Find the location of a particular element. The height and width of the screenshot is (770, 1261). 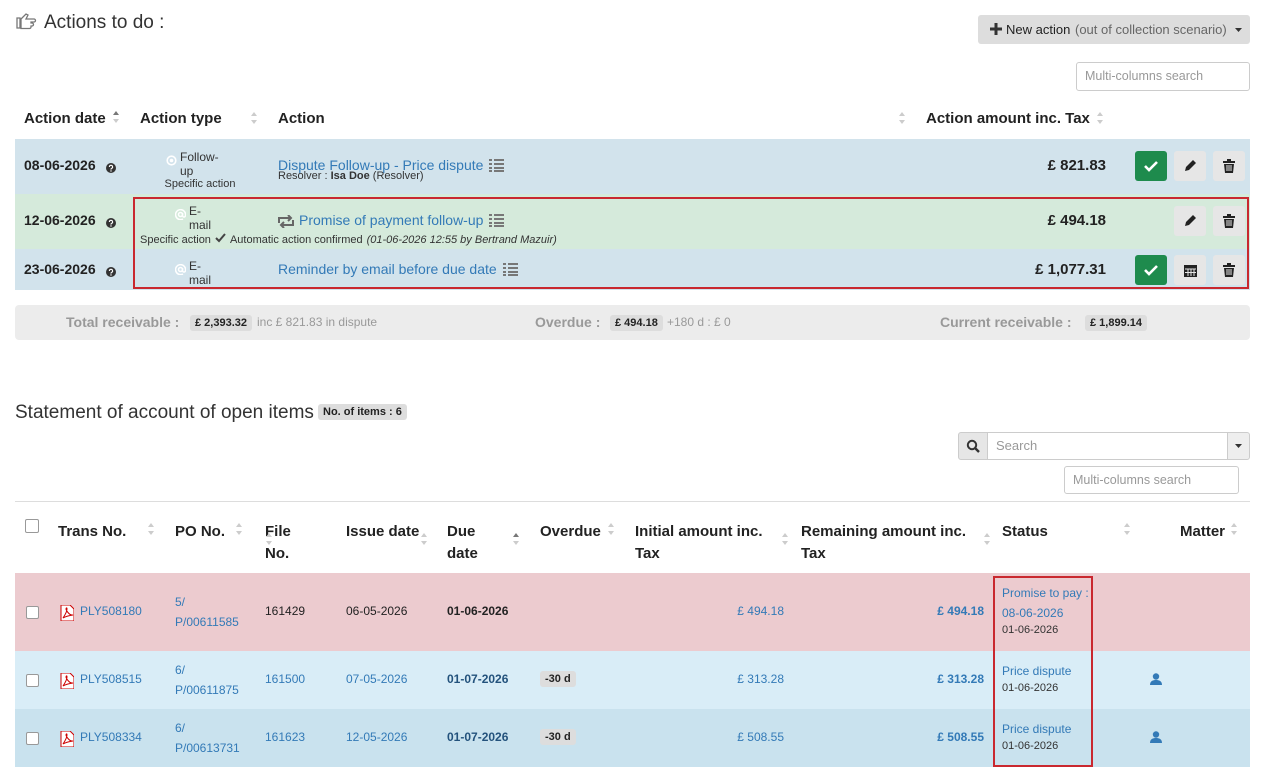

trash-icon is located at coordinates (1229, 221).